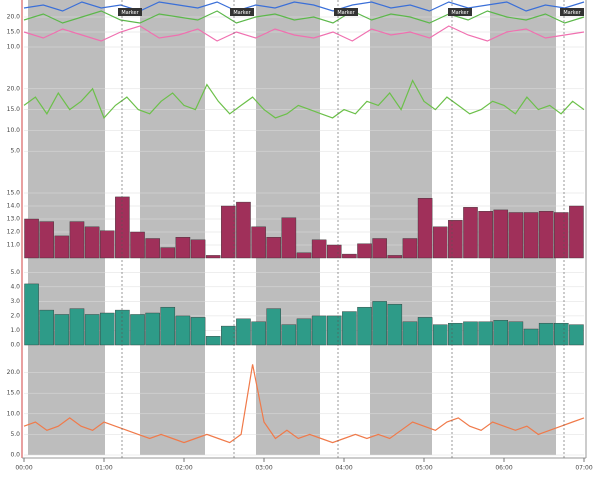 The image size is (611, 481). I want to click on x-tick-label: 05:00, so click(423, 468).